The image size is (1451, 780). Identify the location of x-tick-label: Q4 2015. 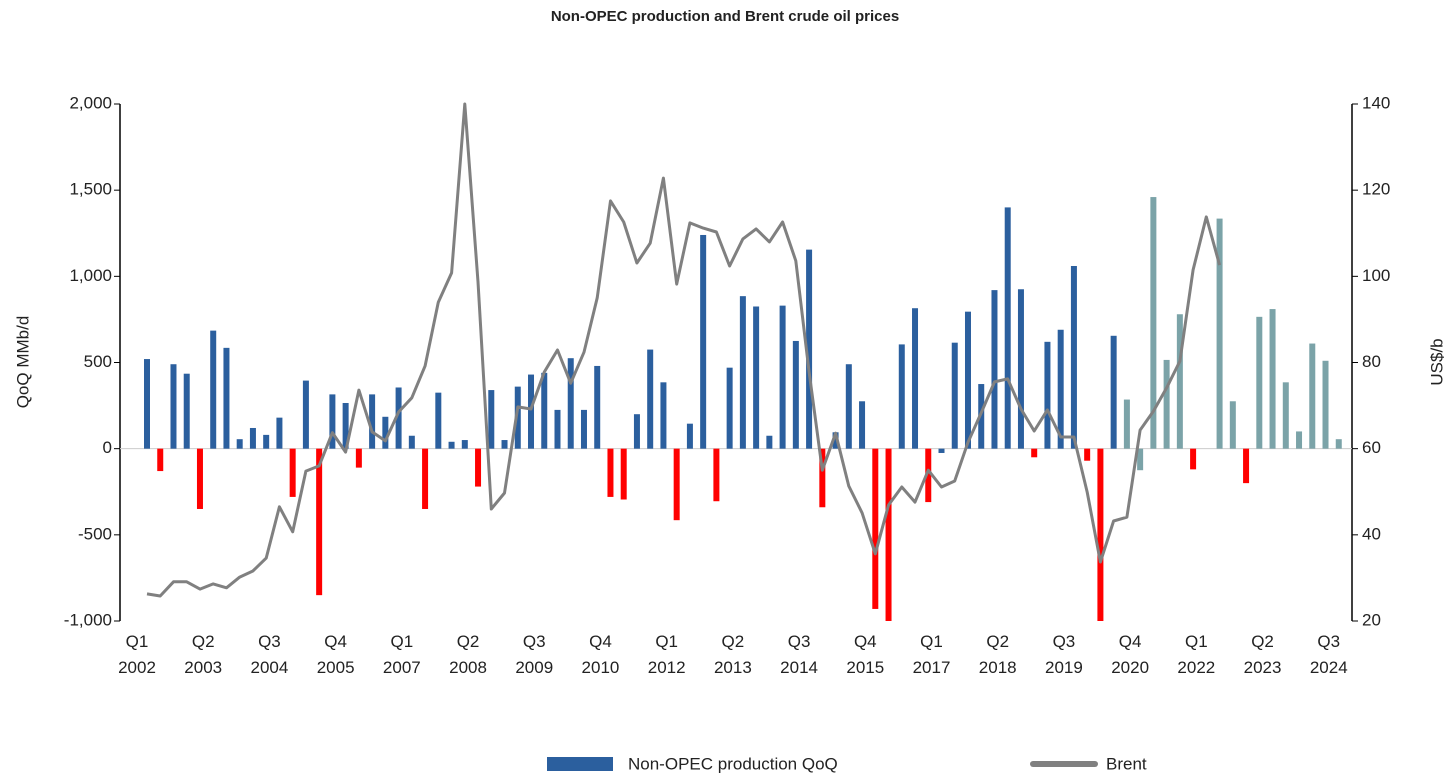
(865, 654).